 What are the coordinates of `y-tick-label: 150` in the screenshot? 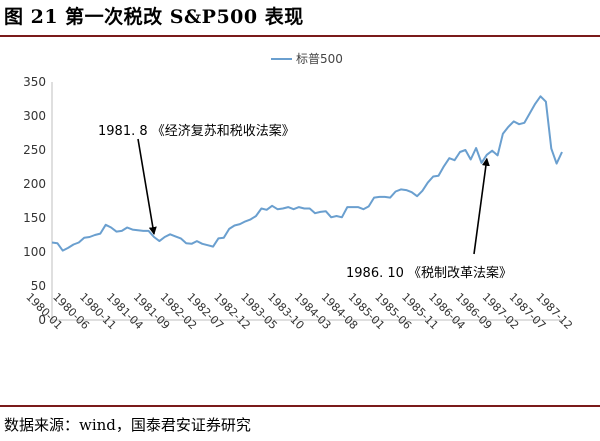 It's located at (34, 218).